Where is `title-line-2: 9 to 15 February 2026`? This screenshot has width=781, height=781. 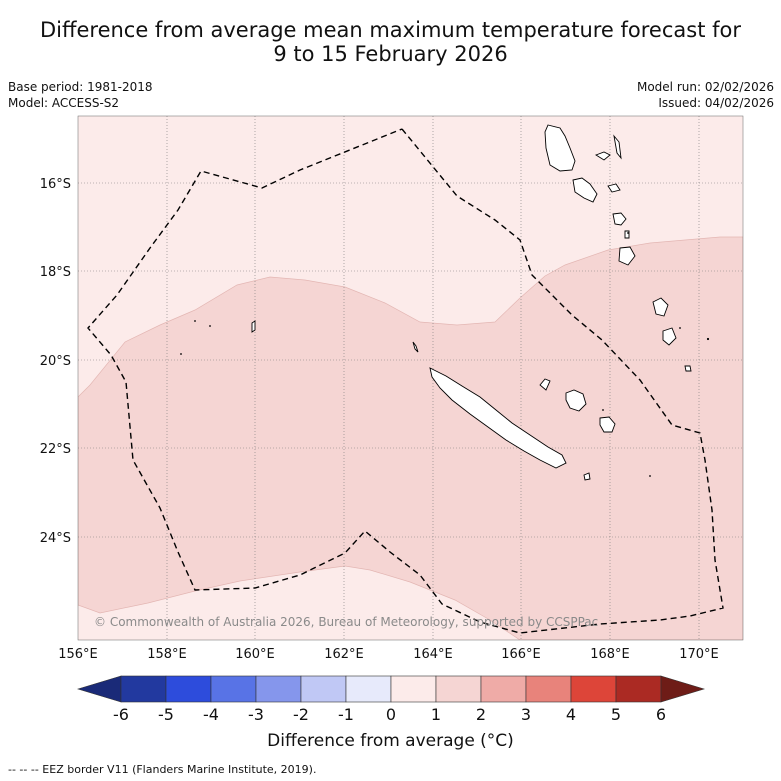
title-line-2: 9 to 15 February 2026 is located at coordinates (390, 54).